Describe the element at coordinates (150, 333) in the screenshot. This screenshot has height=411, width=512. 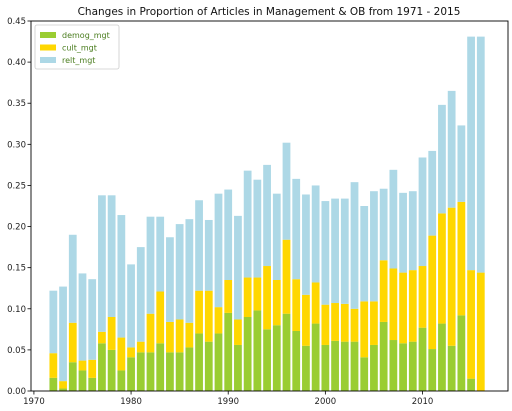
I see `bar-cult_mgt-1982` at that location.